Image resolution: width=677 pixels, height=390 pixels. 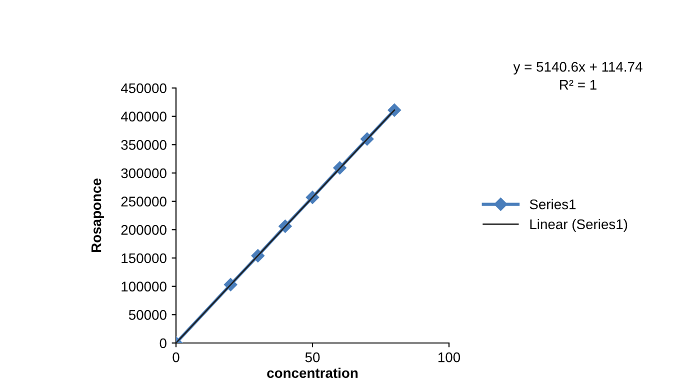 What do you see at coordinates (143, 173) in the screenshot?
I see `y-tick-label: 300000` at bounding box center [143, 173].